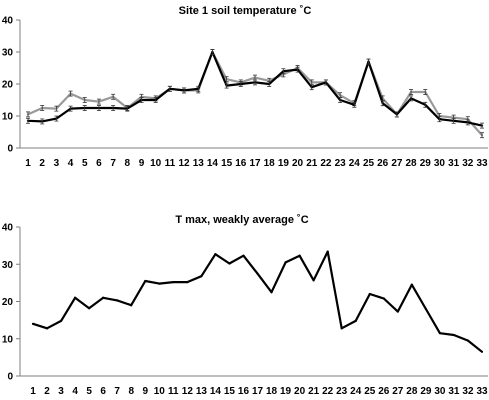 The image size is (489, 400). What do you see at coordinates (10, 149) in the screenshot?
I see `y-tick-label: 0` at bounding box center [10, 149].